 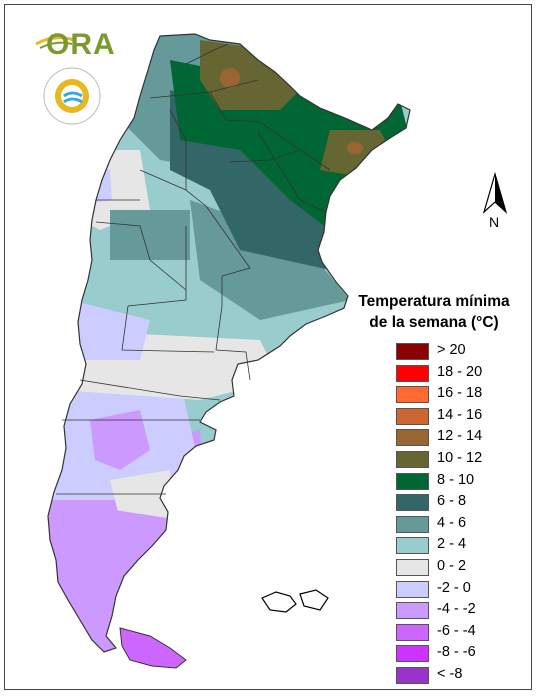 What do you see at coordinates (452, 565) in the screenshot?
I see `legend-range-label: 0 - 2` at bounding box center [452, 565].